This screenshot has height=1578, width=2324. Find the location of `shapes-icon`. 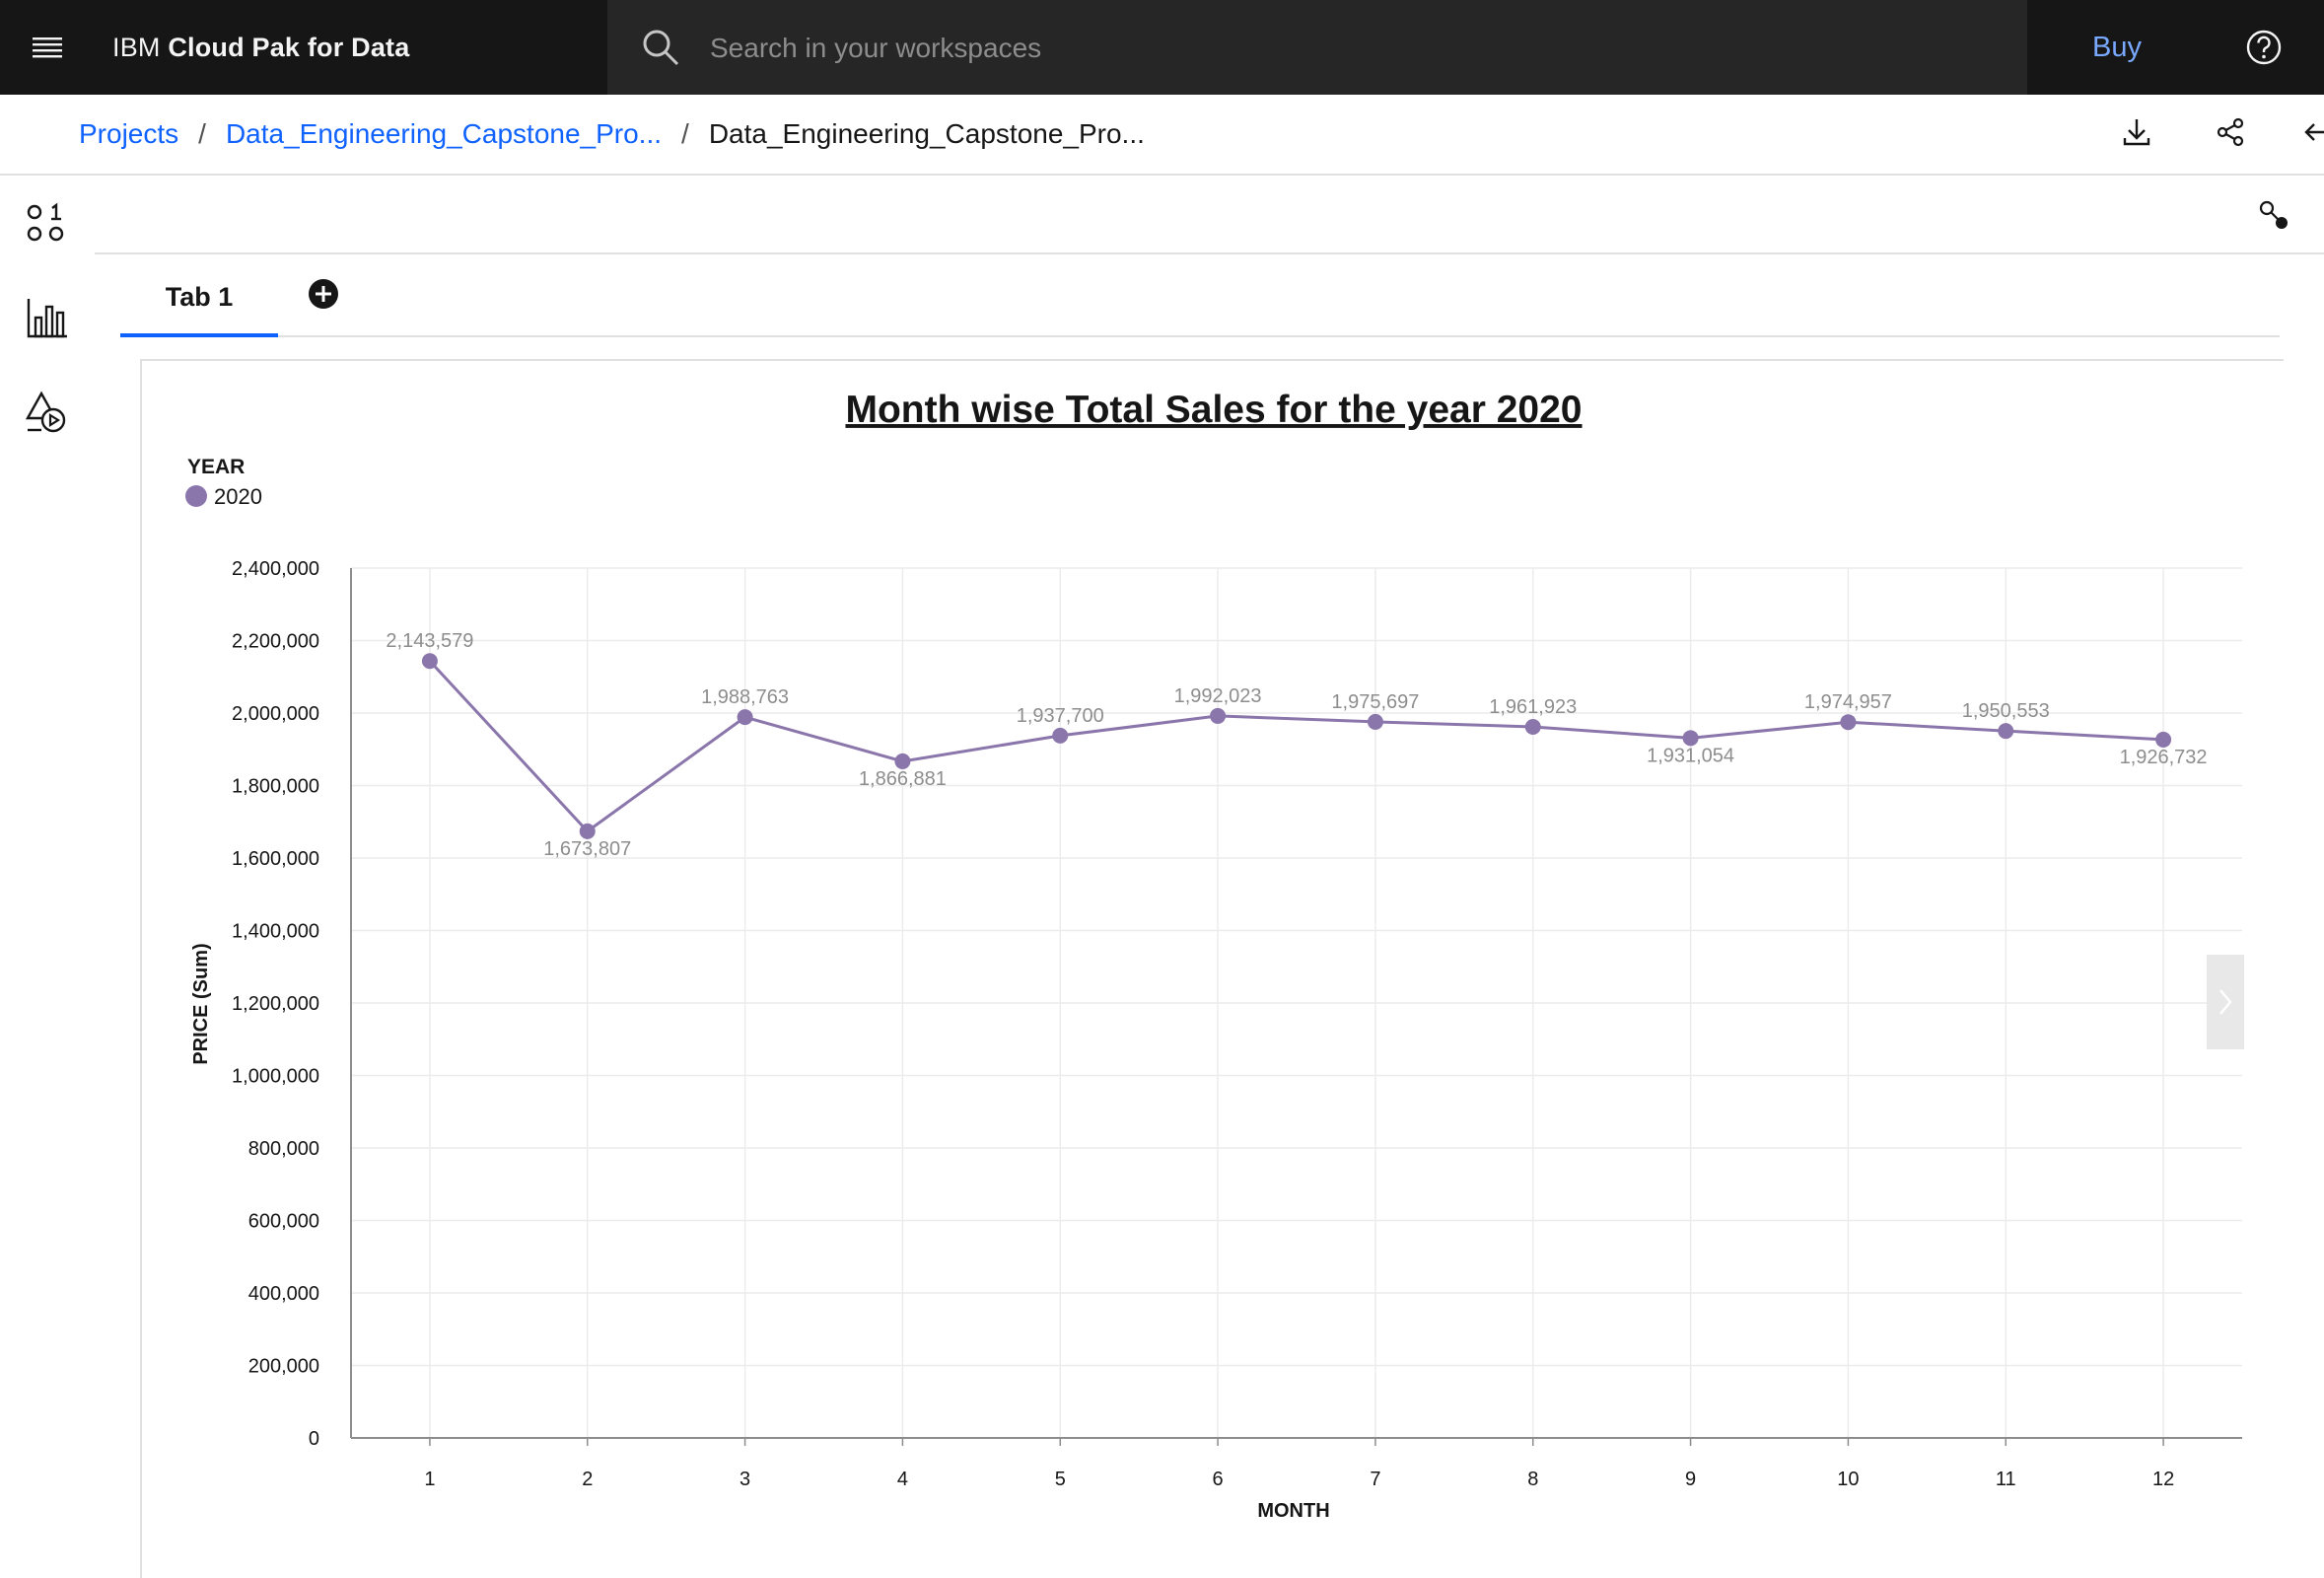

shapes-icon is located at coordinates (47, 412).